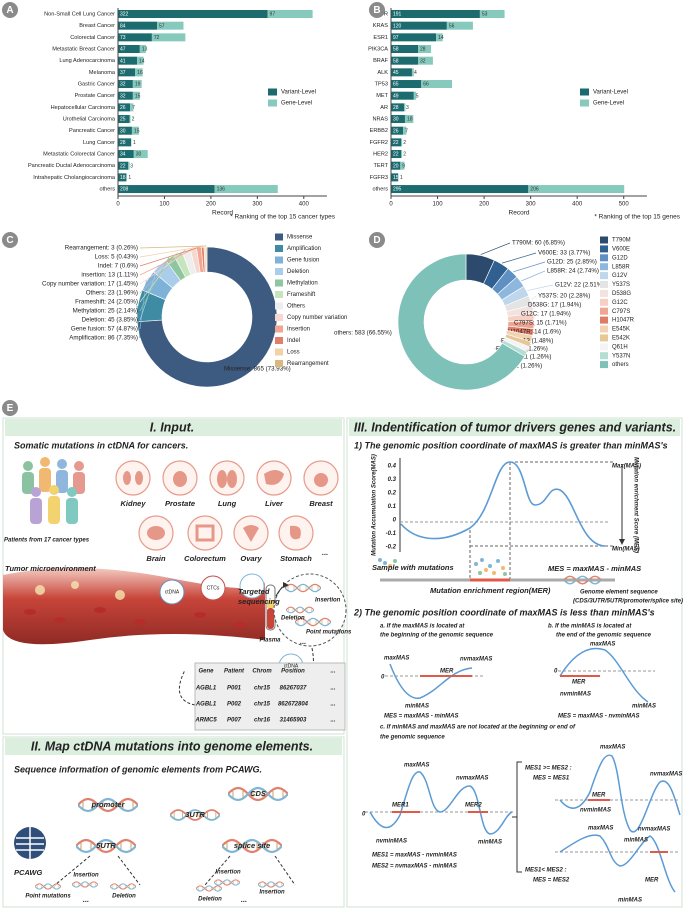  I want to click on data-label: 15, so click(138, 96).